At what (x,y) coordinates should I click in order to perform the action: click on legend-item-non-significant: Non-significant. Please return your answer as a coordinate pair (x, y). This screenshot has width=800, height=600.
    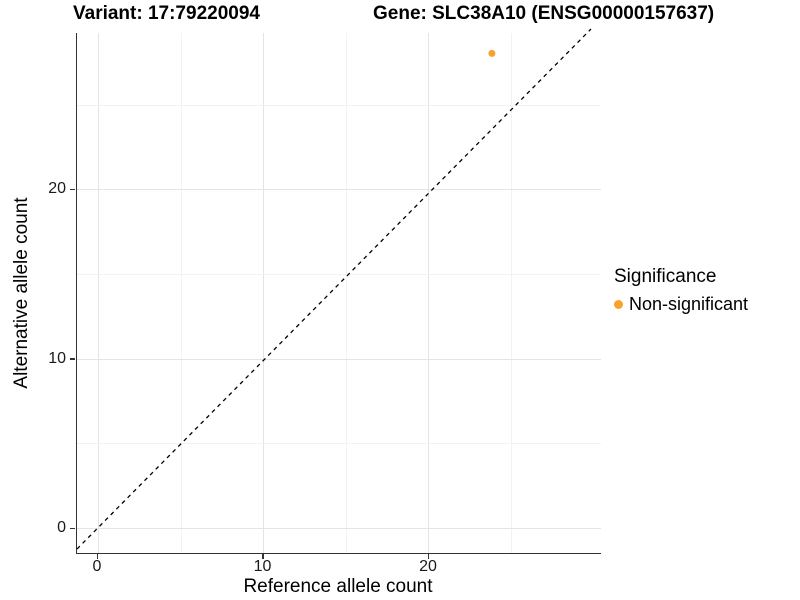
    Looking at the image, I should click on (681, 304).